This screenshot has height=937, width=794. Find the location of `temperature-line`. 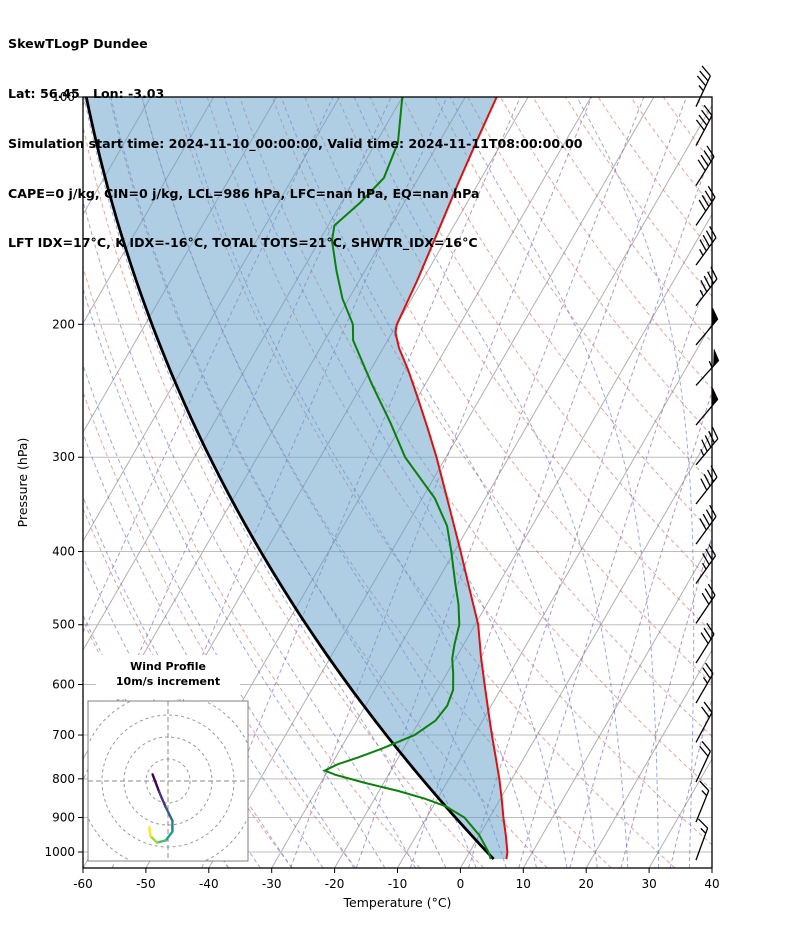

temperature-line is located at coordinates (451, 478).